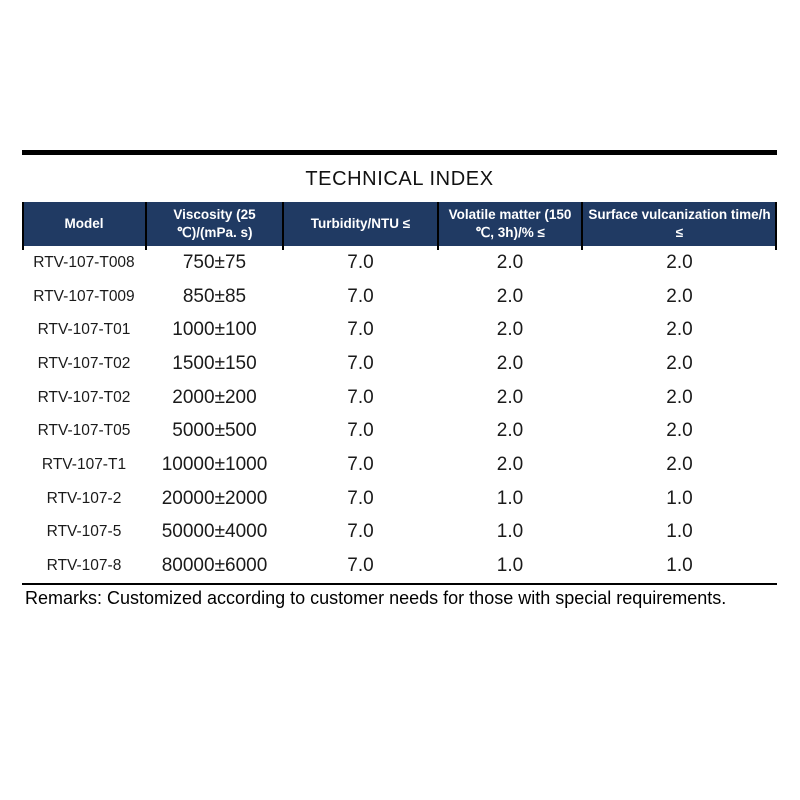  What do you see at coordinates (509, 226) in the screenshot?
I see `header-volatile-matter: Volatile matter (150 ℃, 3h)/% ≤` at bounding box center [509, 226].